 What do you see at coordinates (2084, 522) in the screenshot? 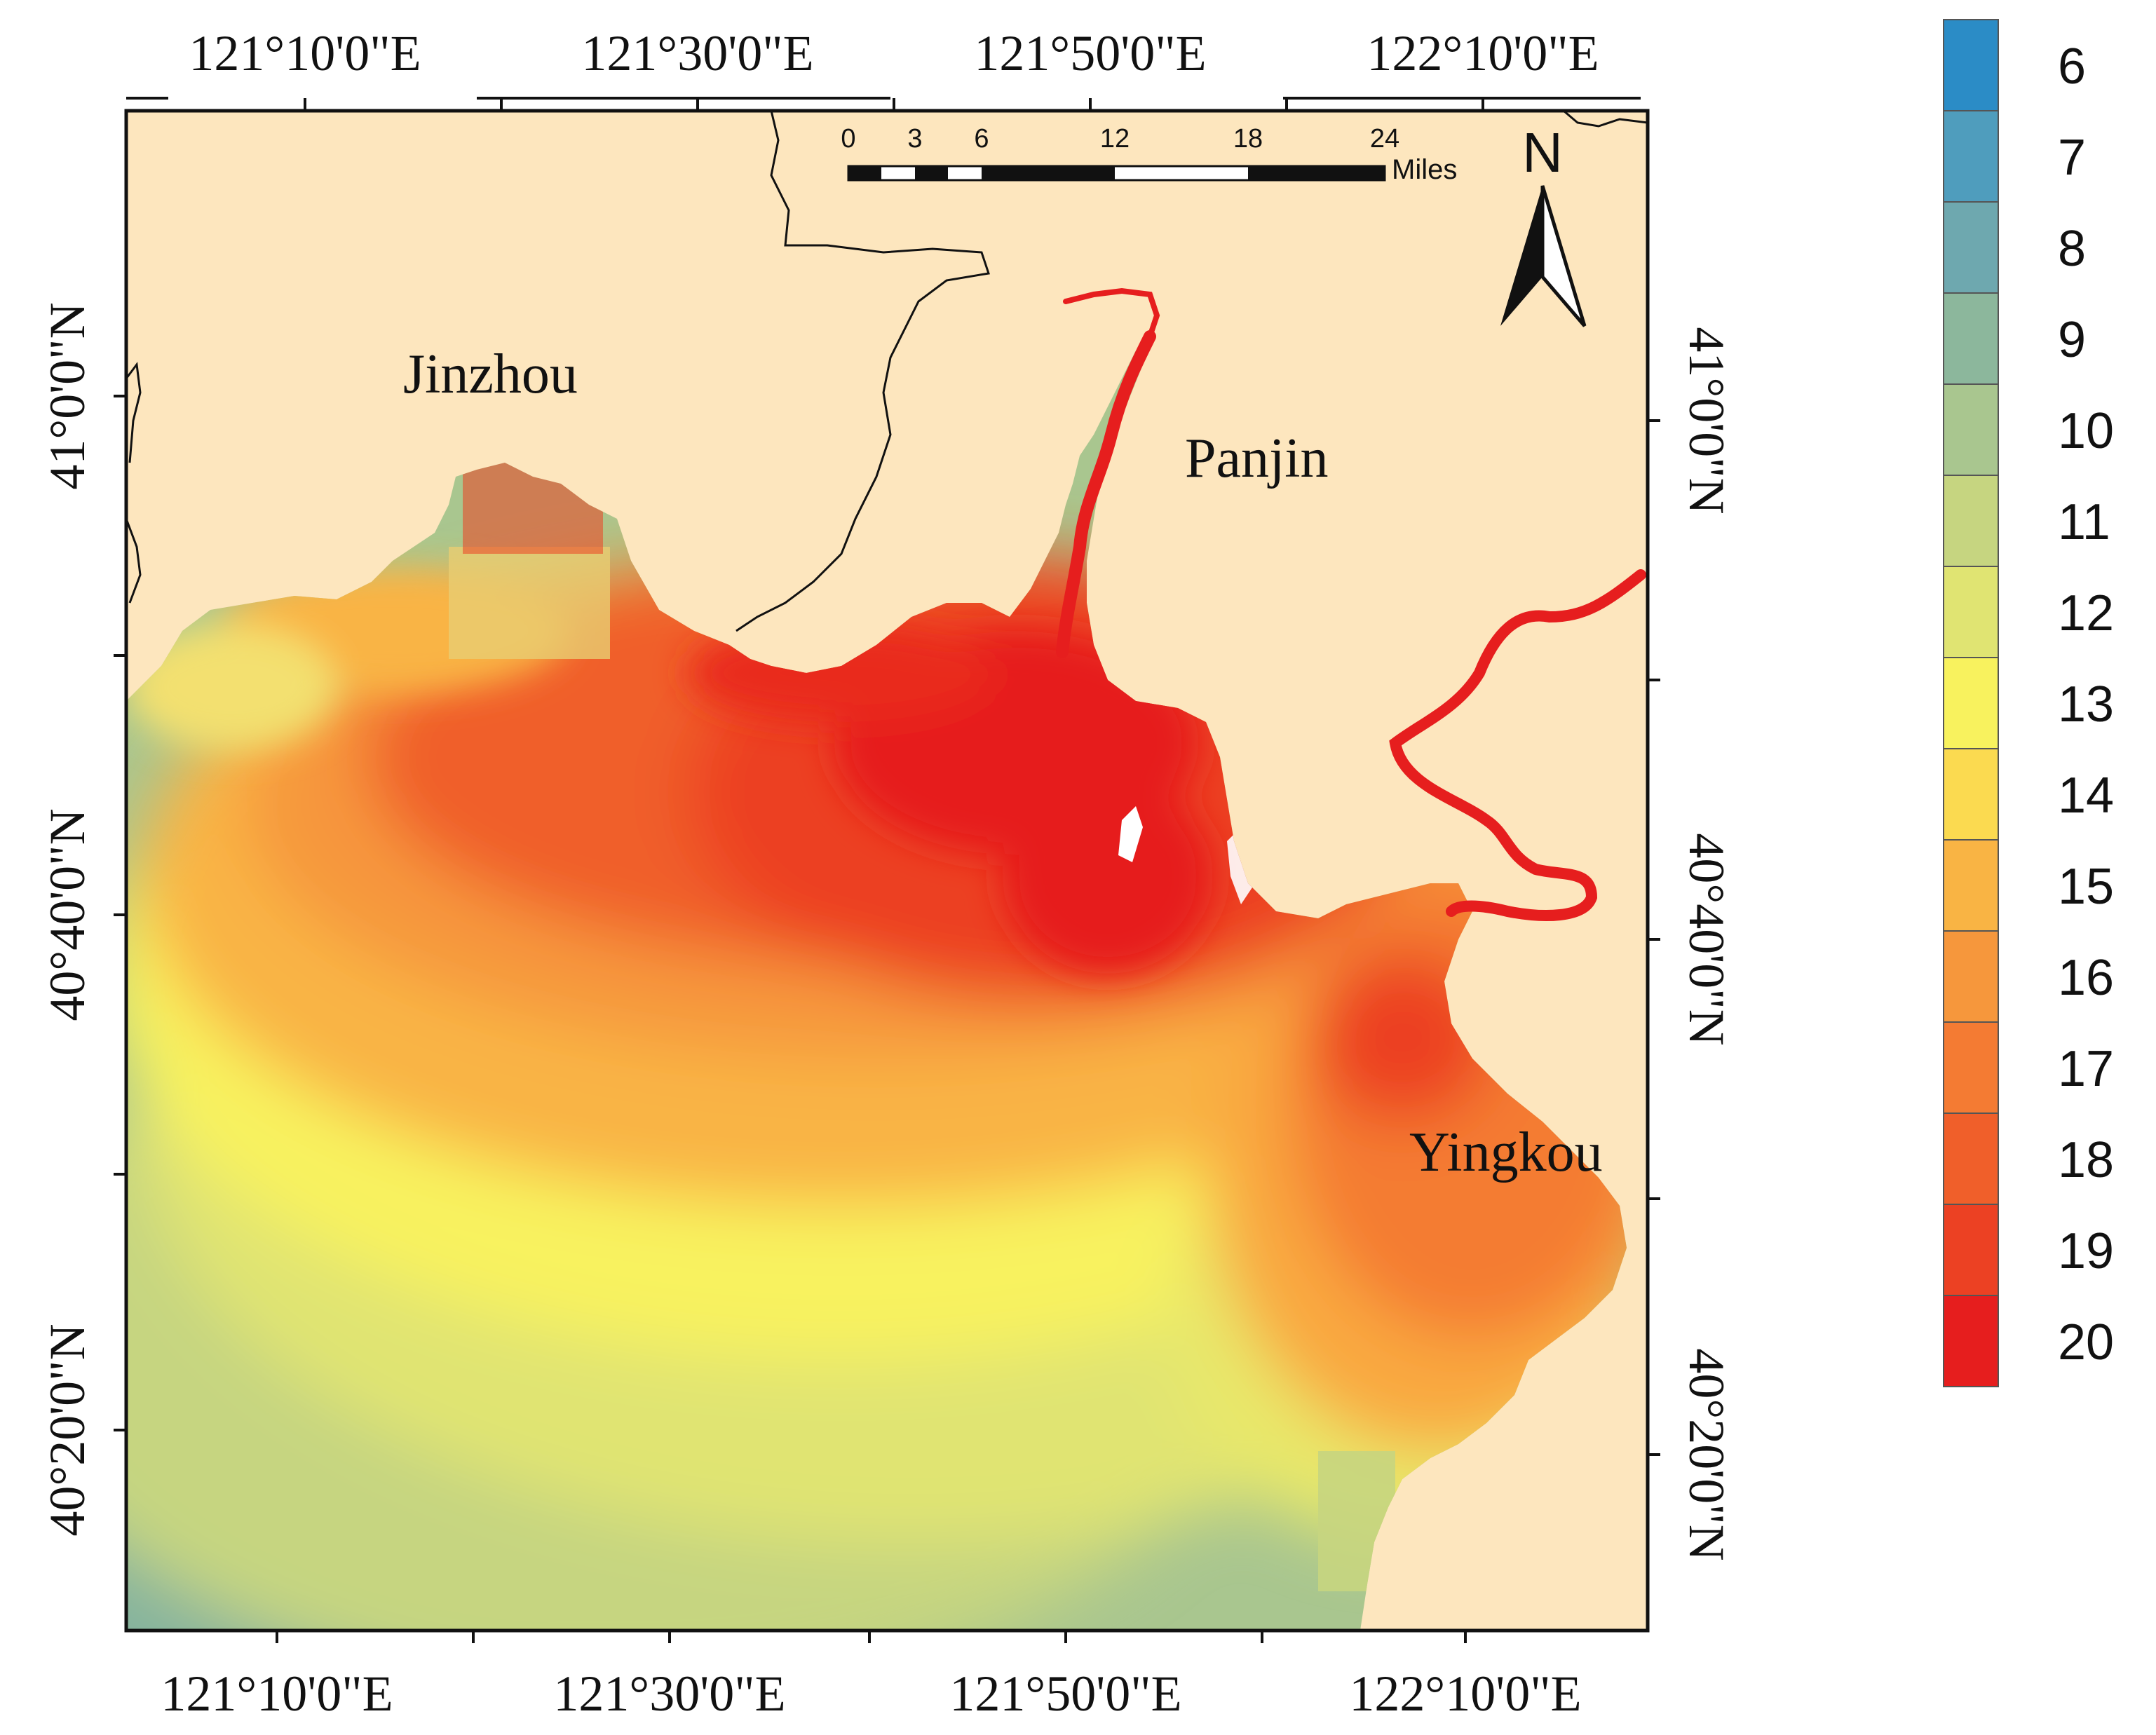
I see `legend-label: 11` at bounding box center [2084, 522].